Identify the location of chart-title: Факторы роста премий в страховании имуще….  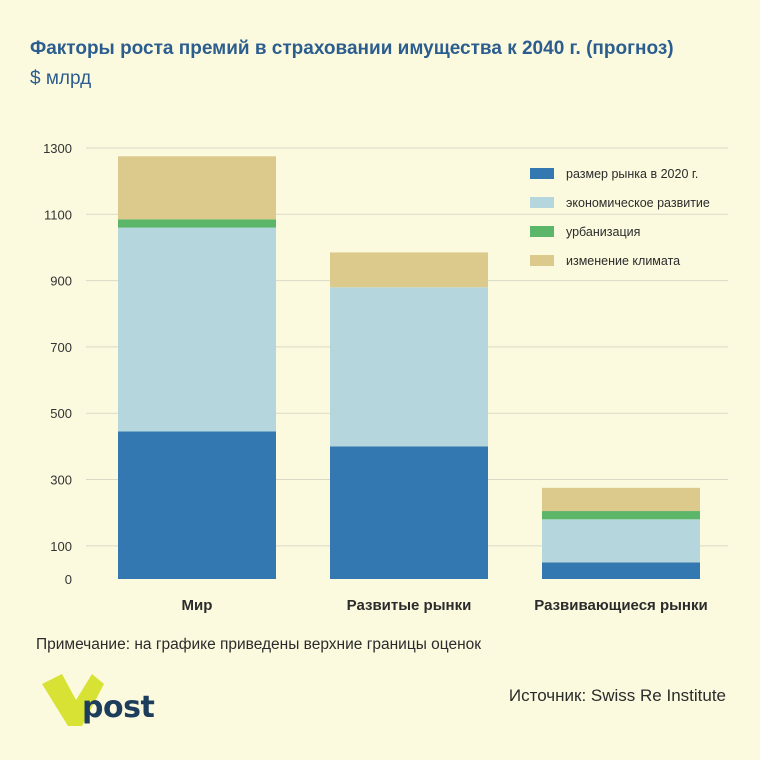
(352, 48).